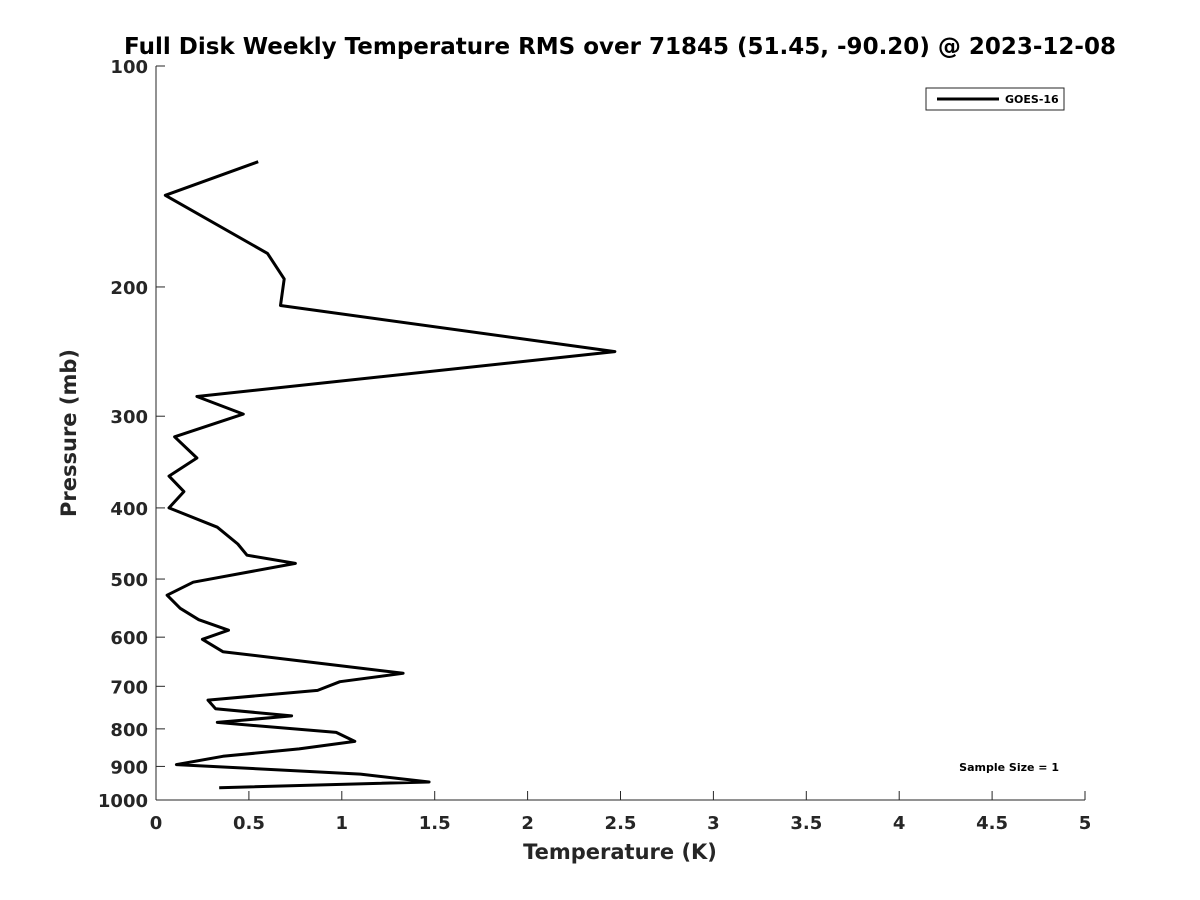 Image resolution: width=1200 pixels, height=900 pixels. Describe the element at coordinates (129, 509) in the screenshot. I see `y-tick-label: 400` at that location.